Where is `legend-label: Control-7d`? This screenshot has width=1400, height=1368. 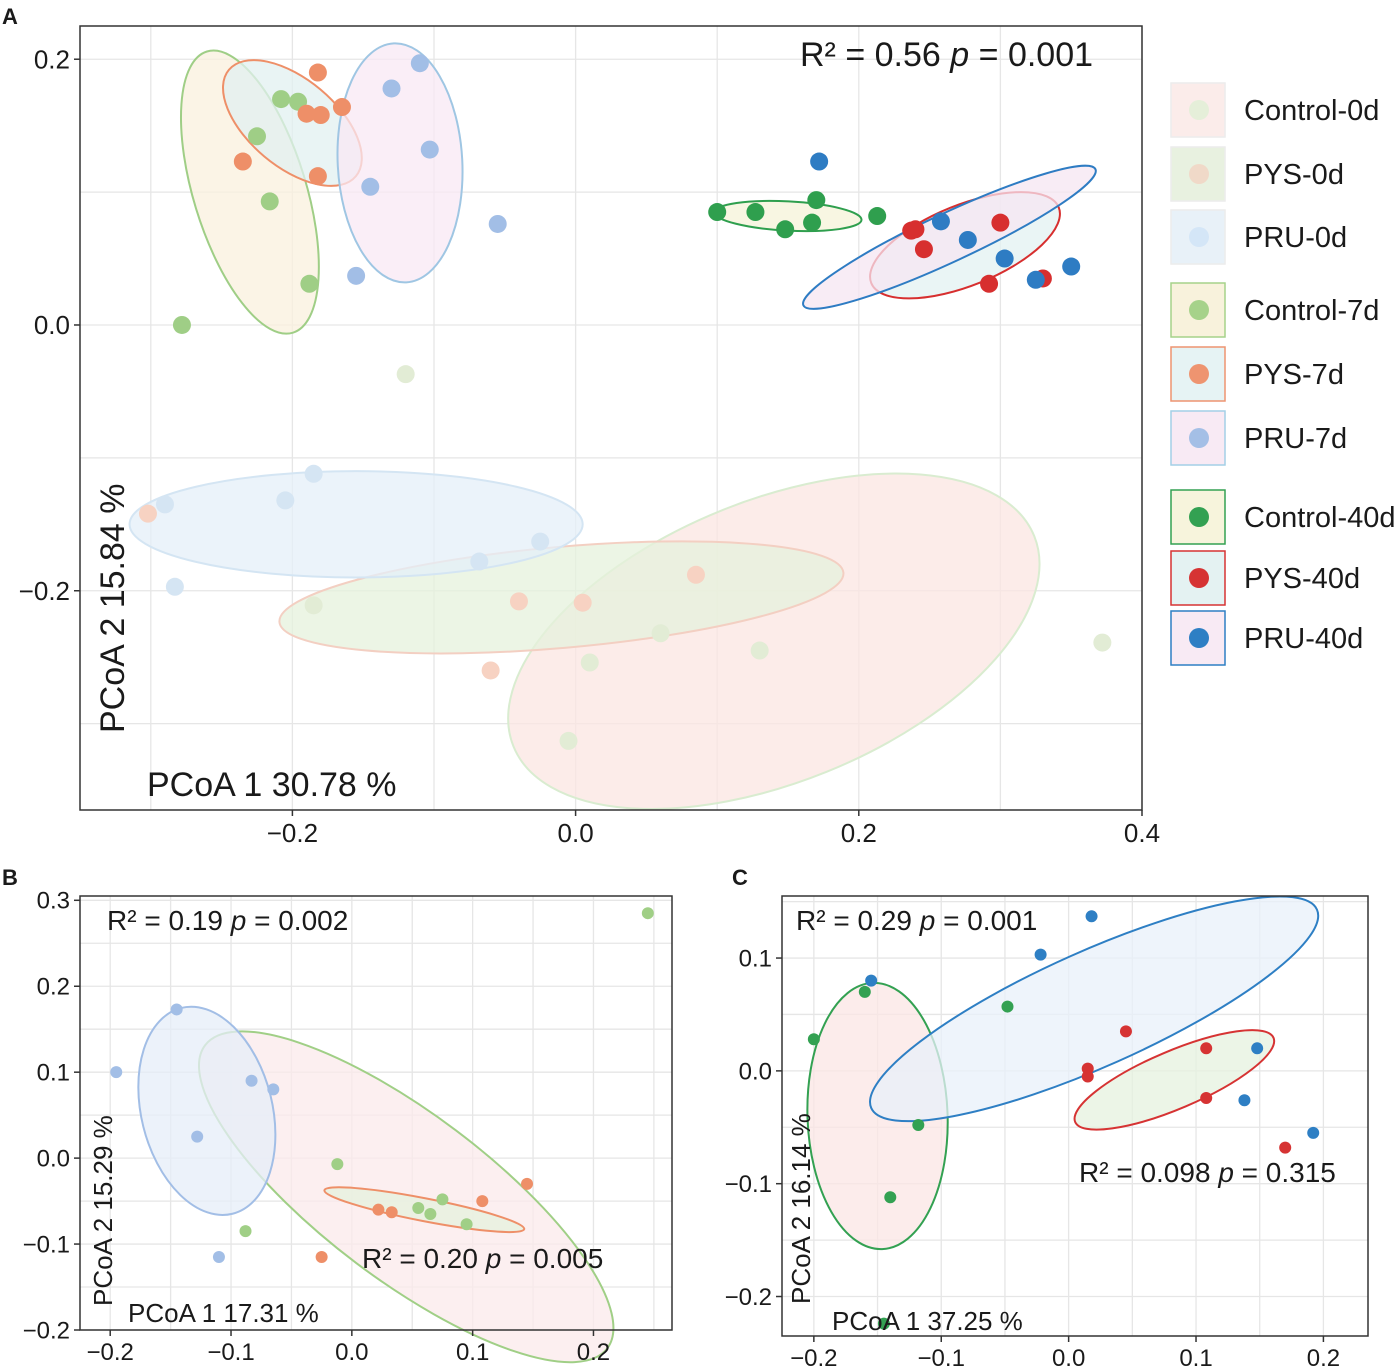 legend-label: Control-7d is located at coordinates (1311, 311).